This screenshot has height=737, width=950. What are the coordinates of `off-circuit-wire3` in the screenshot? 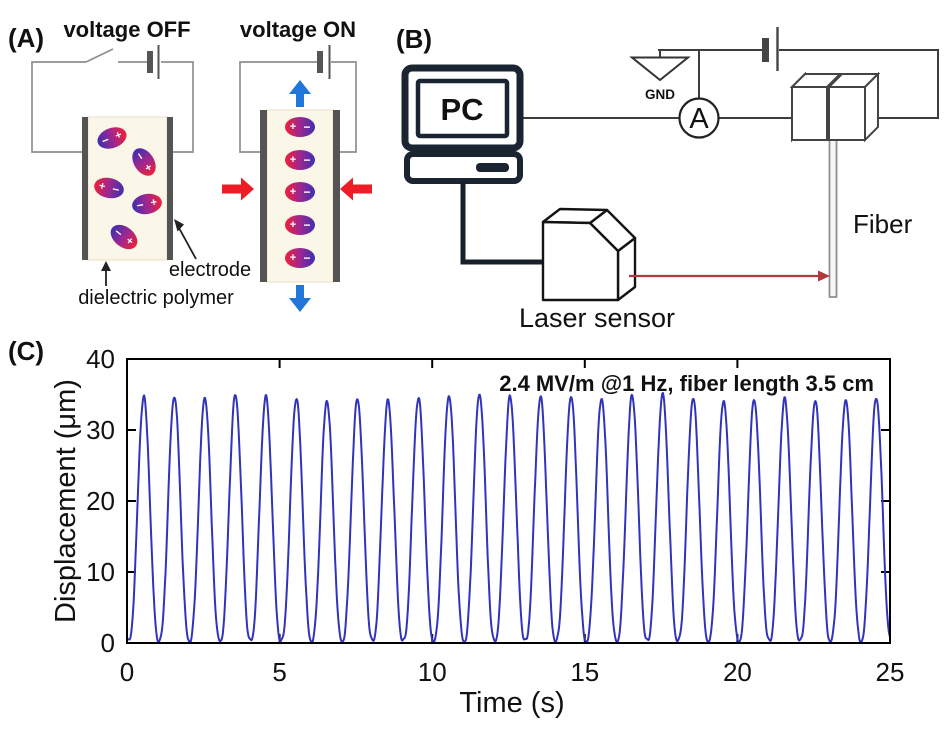 It's located at (177, 107).